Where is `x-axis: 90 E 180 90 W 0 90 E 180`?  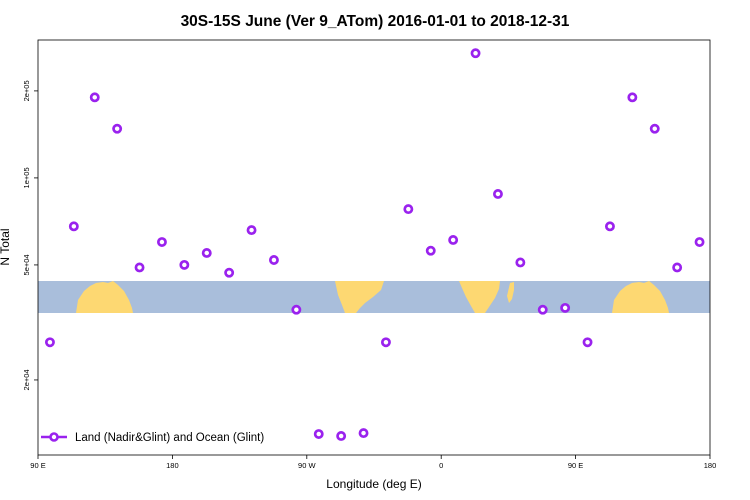 x-axis: 90 E 180 90 W 0 90 E 180 is located at coordinates (373, 462).